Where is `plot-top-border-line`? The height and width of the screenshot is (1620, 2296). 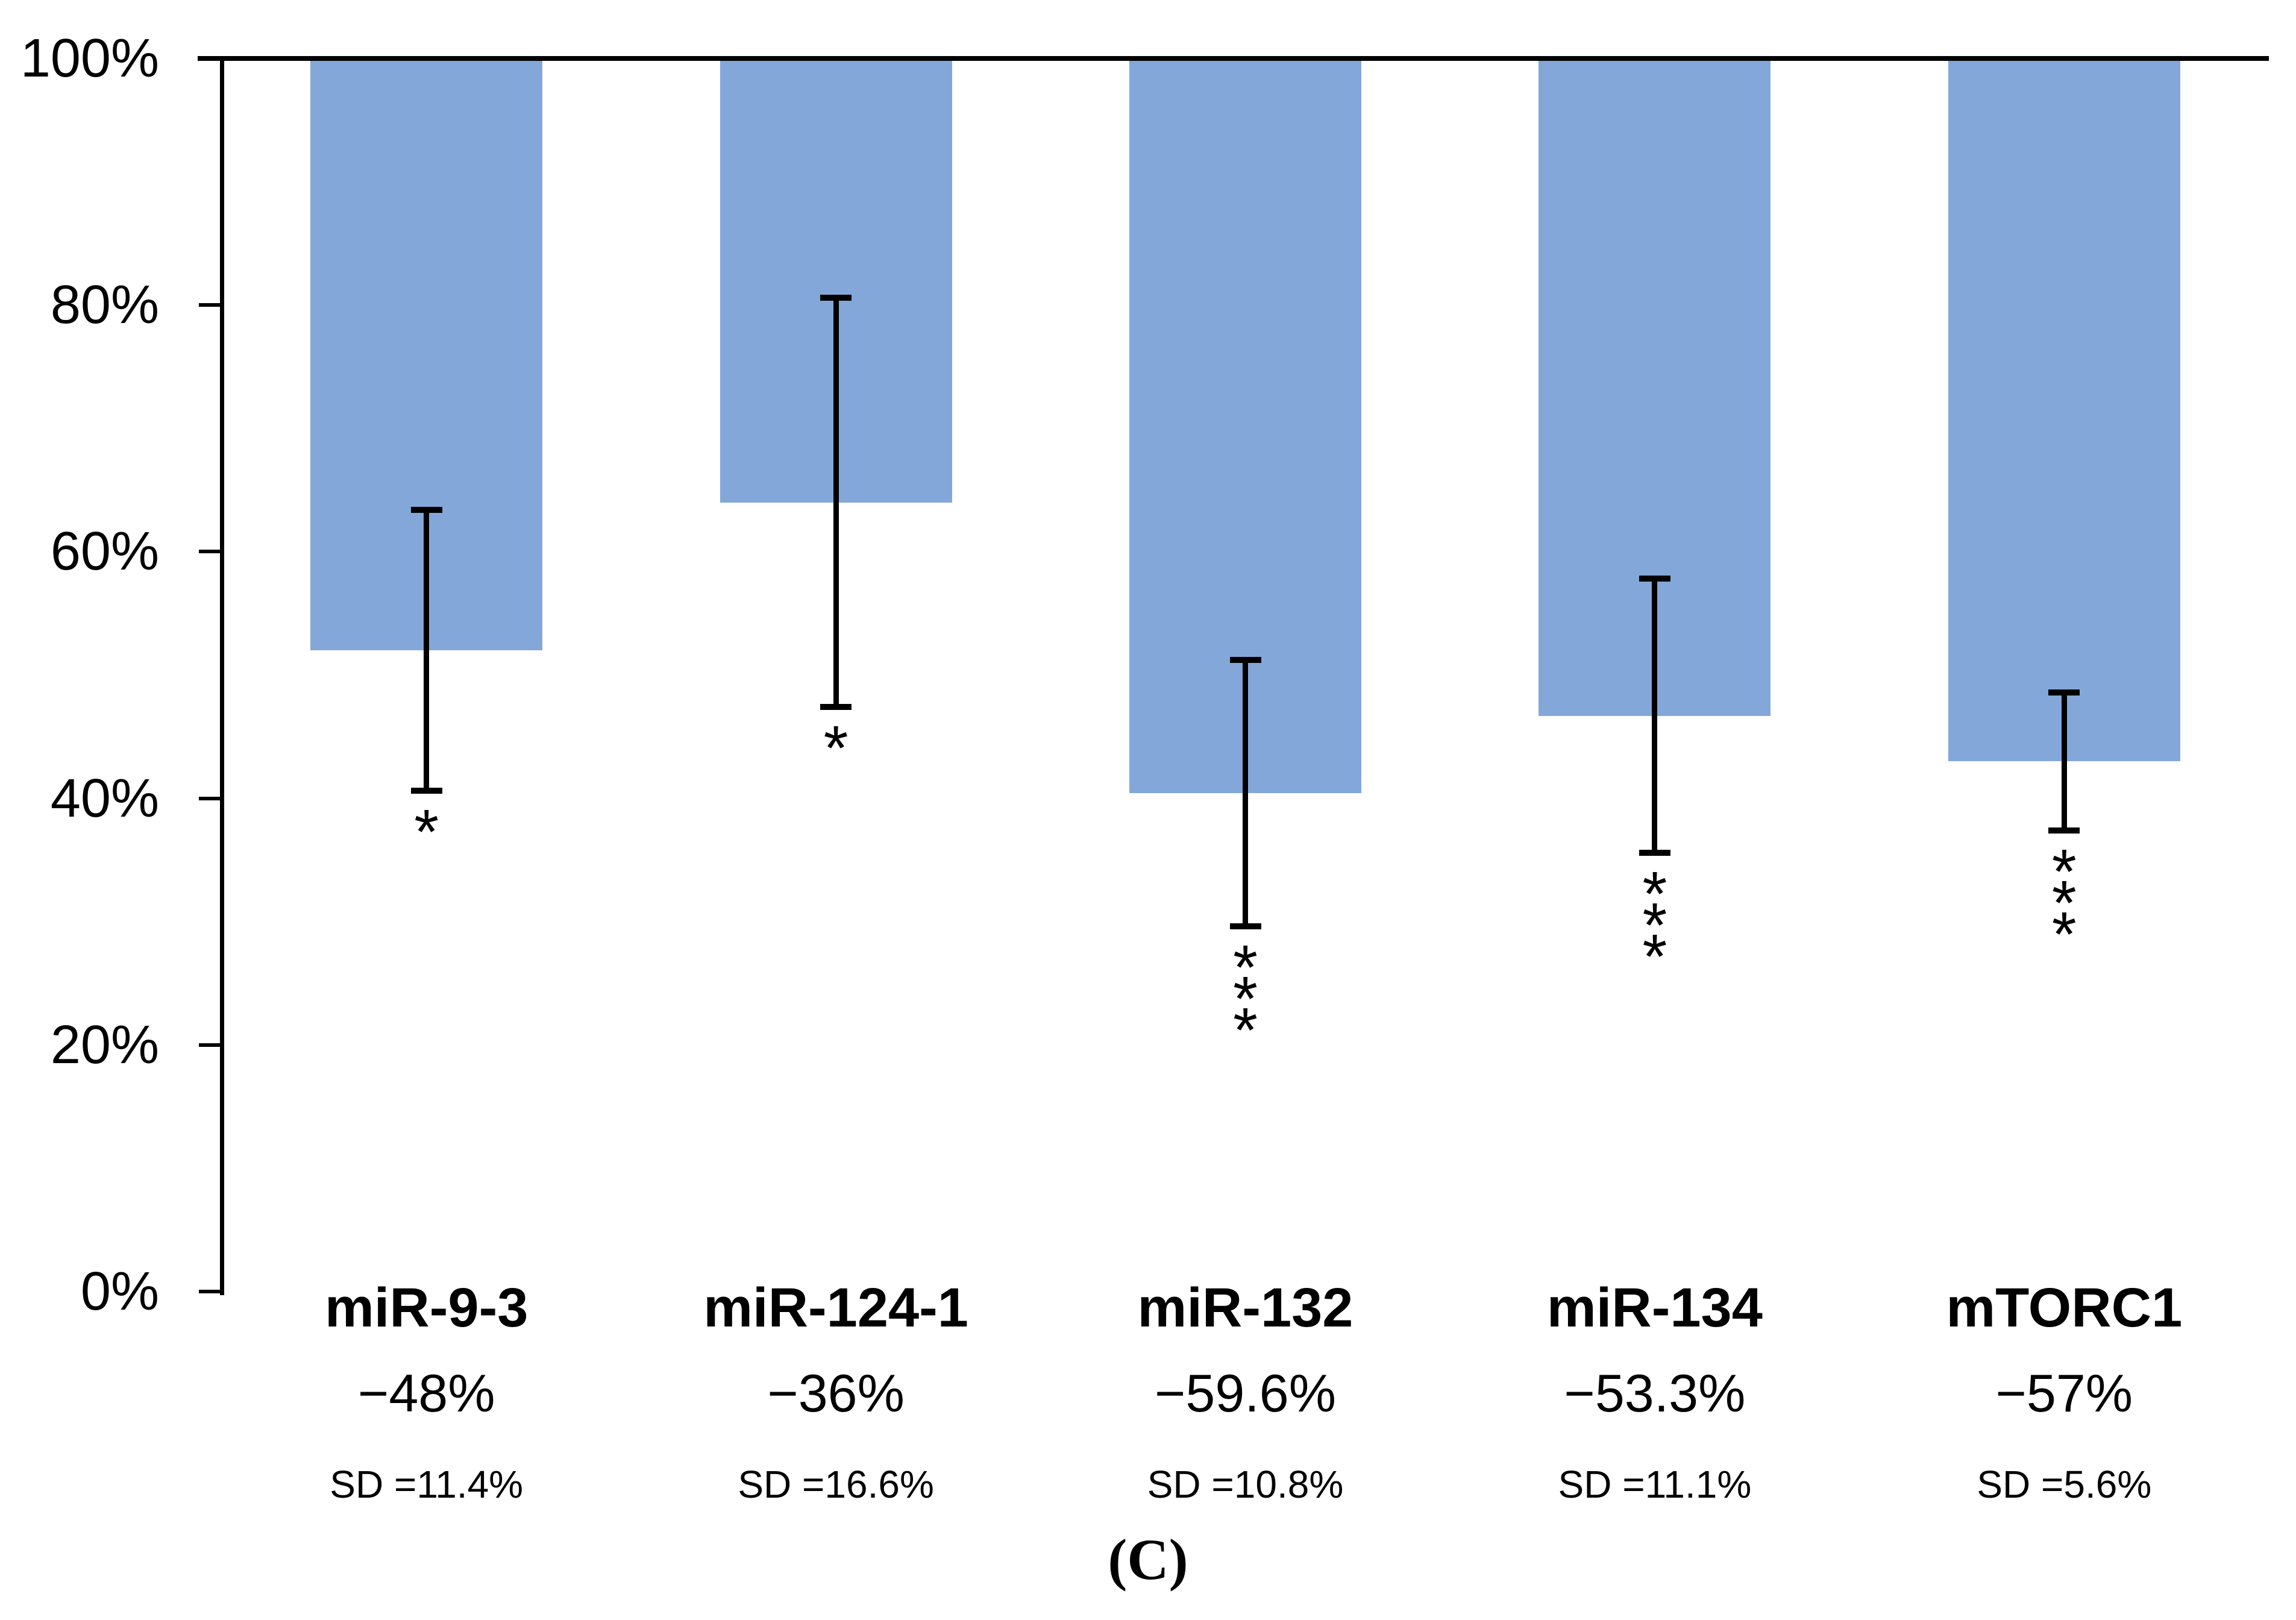
plot-top-border-line is located at coordinates (1234, 58).